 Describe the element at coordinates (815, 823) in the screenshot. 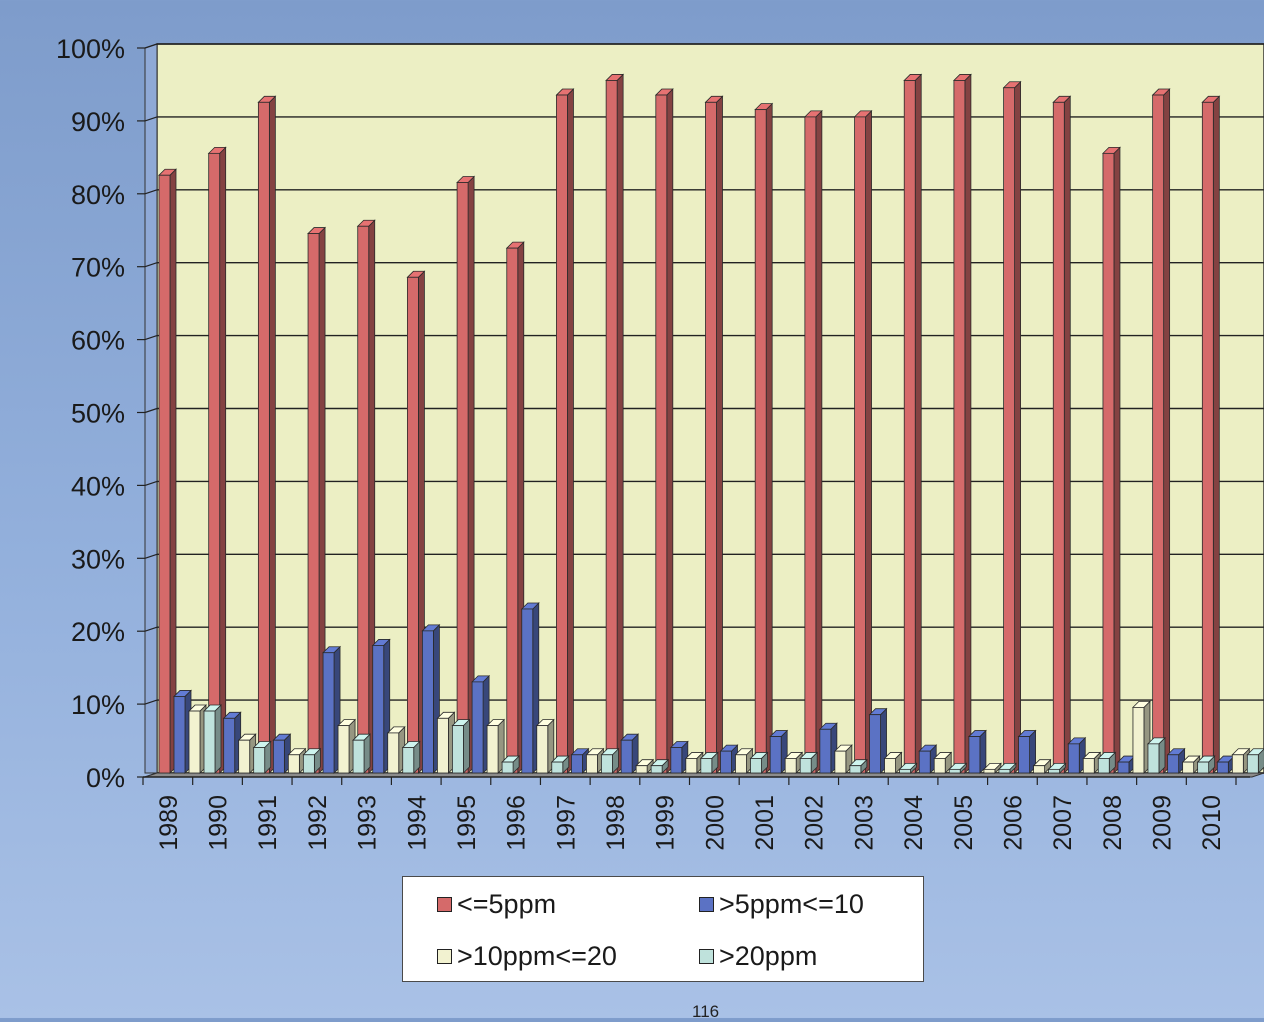

I see `x-tick-label: 2002` at that location.